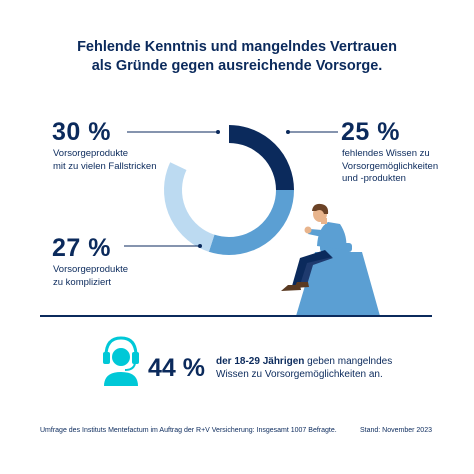 The height and width of the screenshot is (474, 474). Describe the element at coordinates (121, 361) in the screenshot. I see `headset-person-icon` at that location.